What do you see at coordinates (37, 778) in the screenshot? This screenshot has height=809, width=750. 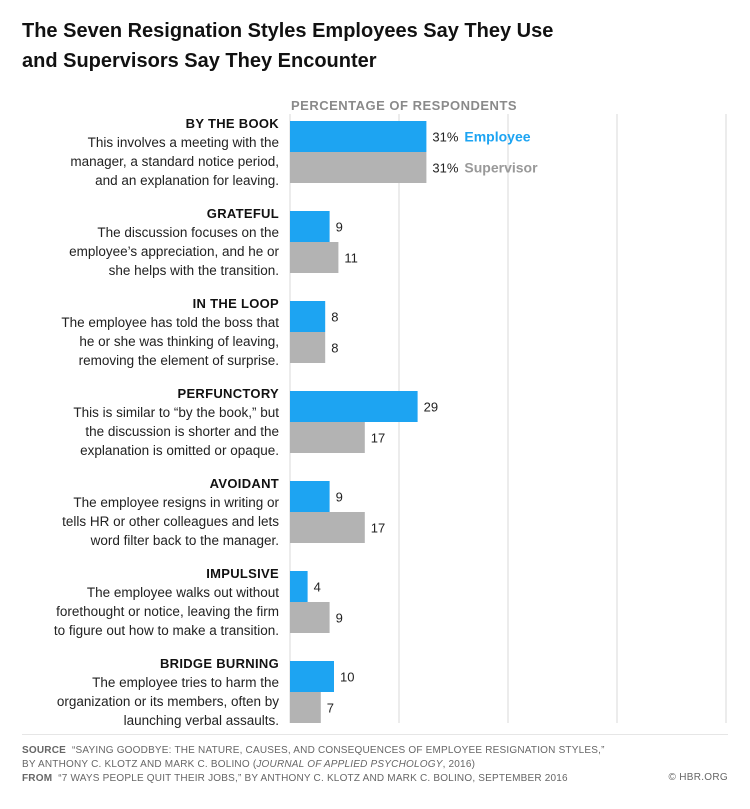 I see `from-label: FROM` at bounding box center [37, 778].